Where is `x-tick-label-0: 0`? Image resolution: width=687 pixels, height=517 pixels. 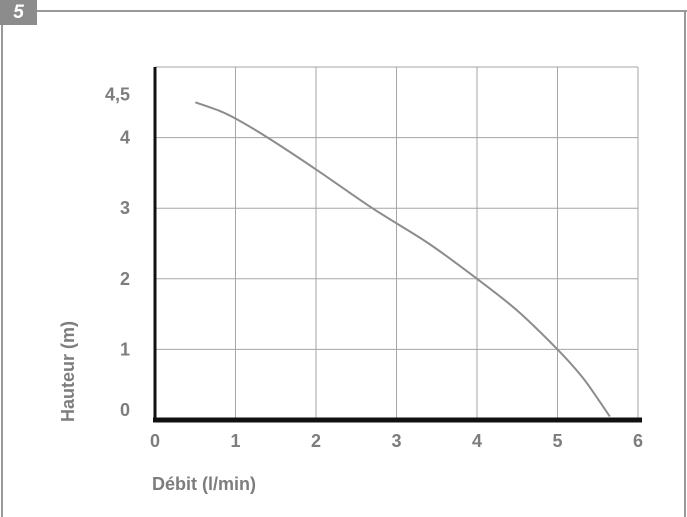 x-tick-label-0: 0 is located at coordinates (155, 441).